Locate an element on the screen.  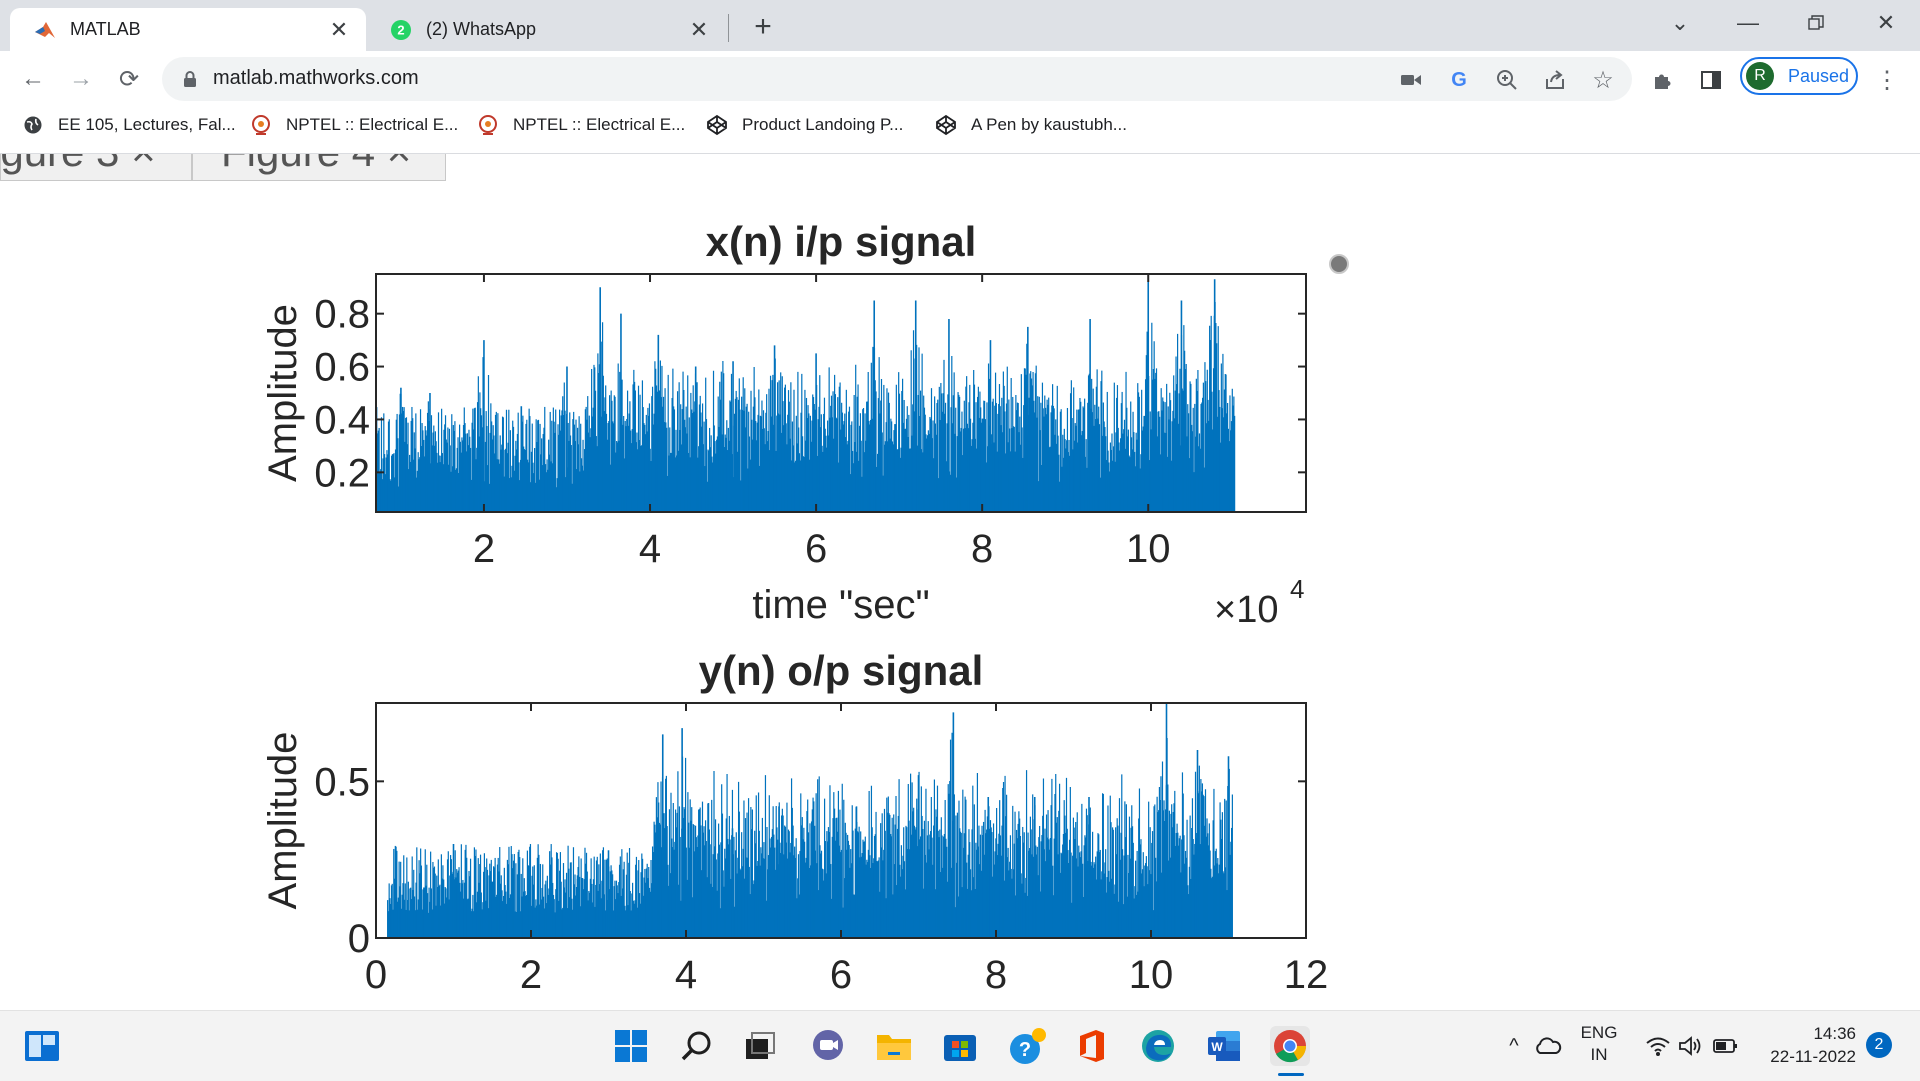
active-app-indicator is located at coordinates (1291, 1074).